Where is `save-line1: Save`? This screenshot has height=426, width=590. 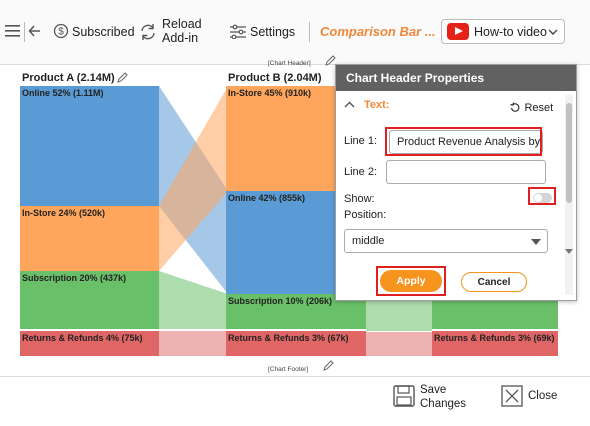
save-line1: Save is located at coordinates (433, 390).